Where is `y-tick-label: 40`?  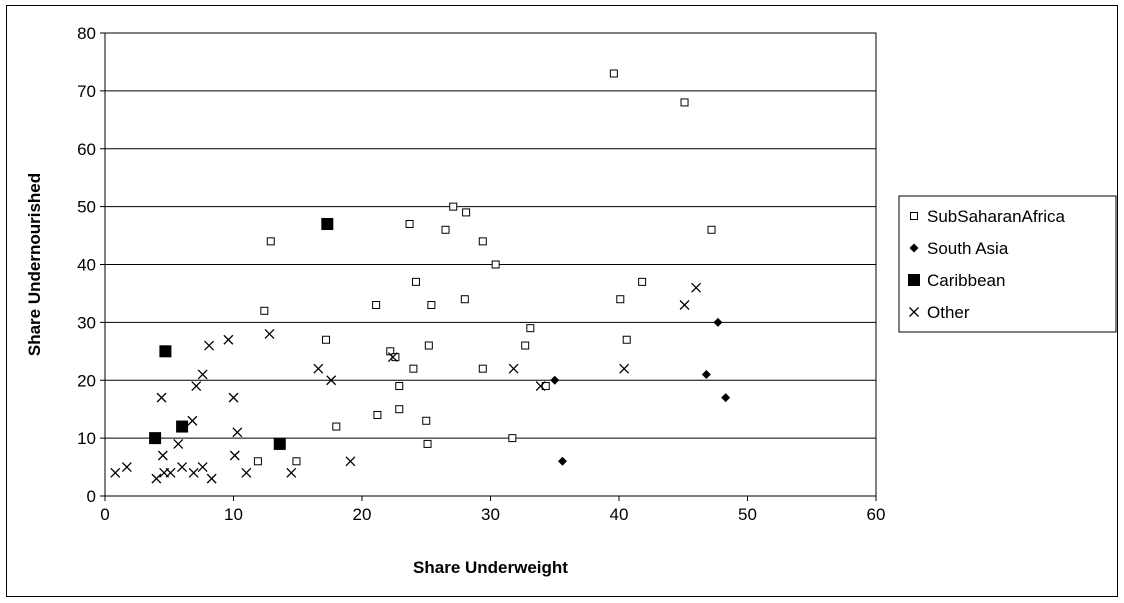
y-tick-label: 40 is located at coordinates (86, 265).